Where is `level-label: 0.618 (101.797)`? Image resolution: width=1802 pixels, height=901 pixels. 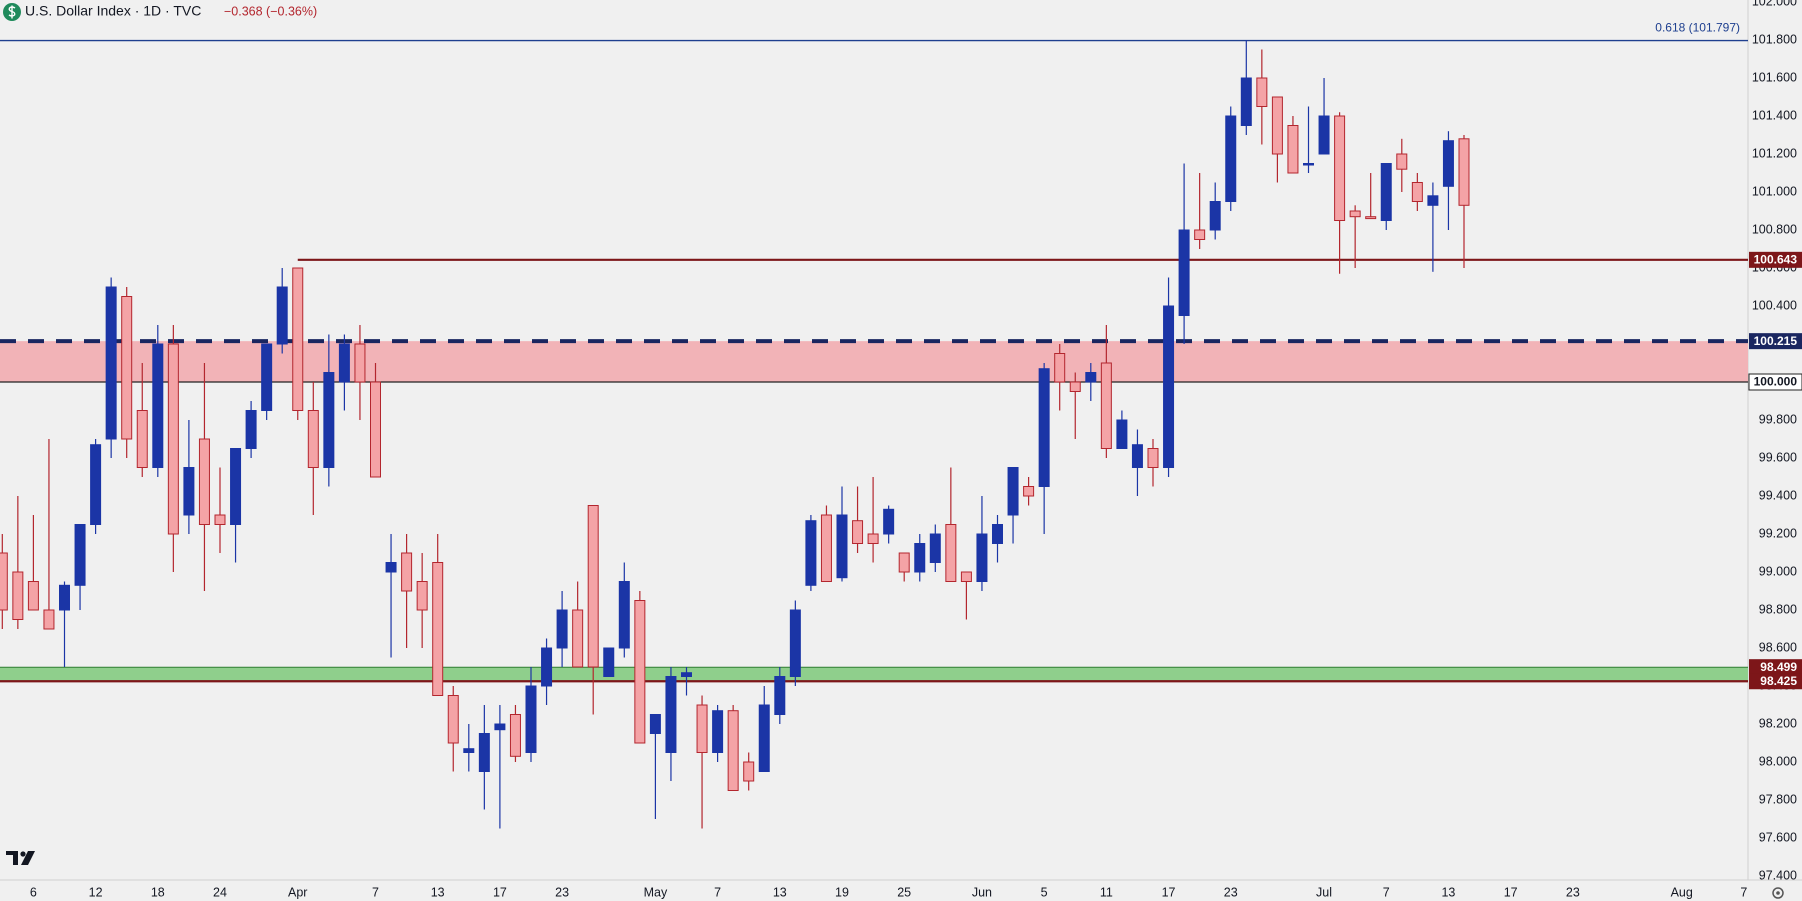
level-label: 0.618 (101.797) is located at coordinates (1697, 28).